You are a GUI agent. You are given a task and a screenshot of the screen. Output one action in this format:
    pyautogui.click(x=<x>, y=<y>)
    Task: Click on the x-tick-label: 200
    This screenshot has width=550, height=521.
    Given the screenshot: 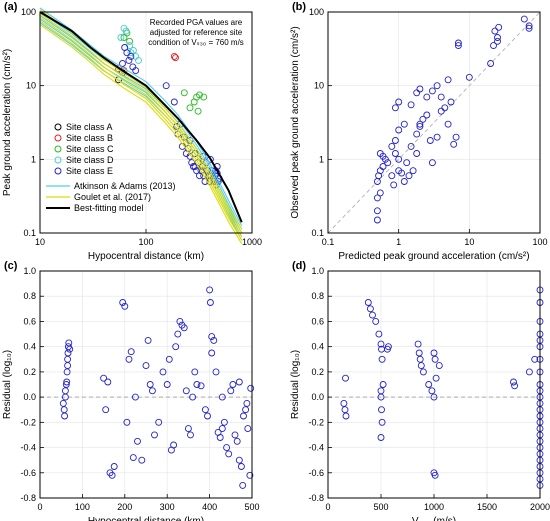 What is the action you would take?
    pyautogui.click(x=124, y=507)
    